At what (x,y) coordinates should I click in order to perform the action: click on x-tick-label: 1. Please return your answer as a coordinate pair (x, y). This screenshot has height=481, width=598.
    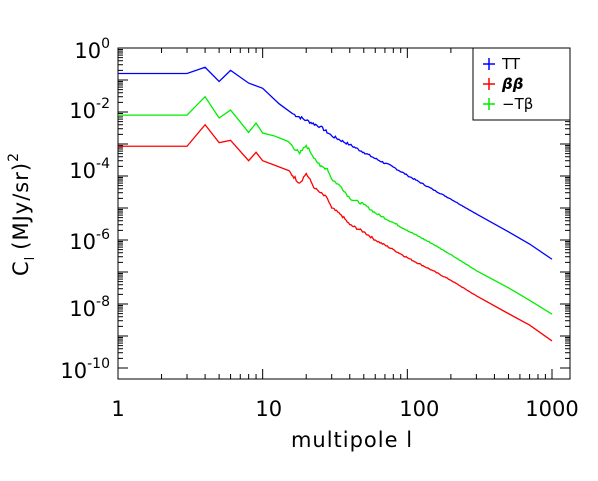
    Looking at the image, I should click on (117, 409).